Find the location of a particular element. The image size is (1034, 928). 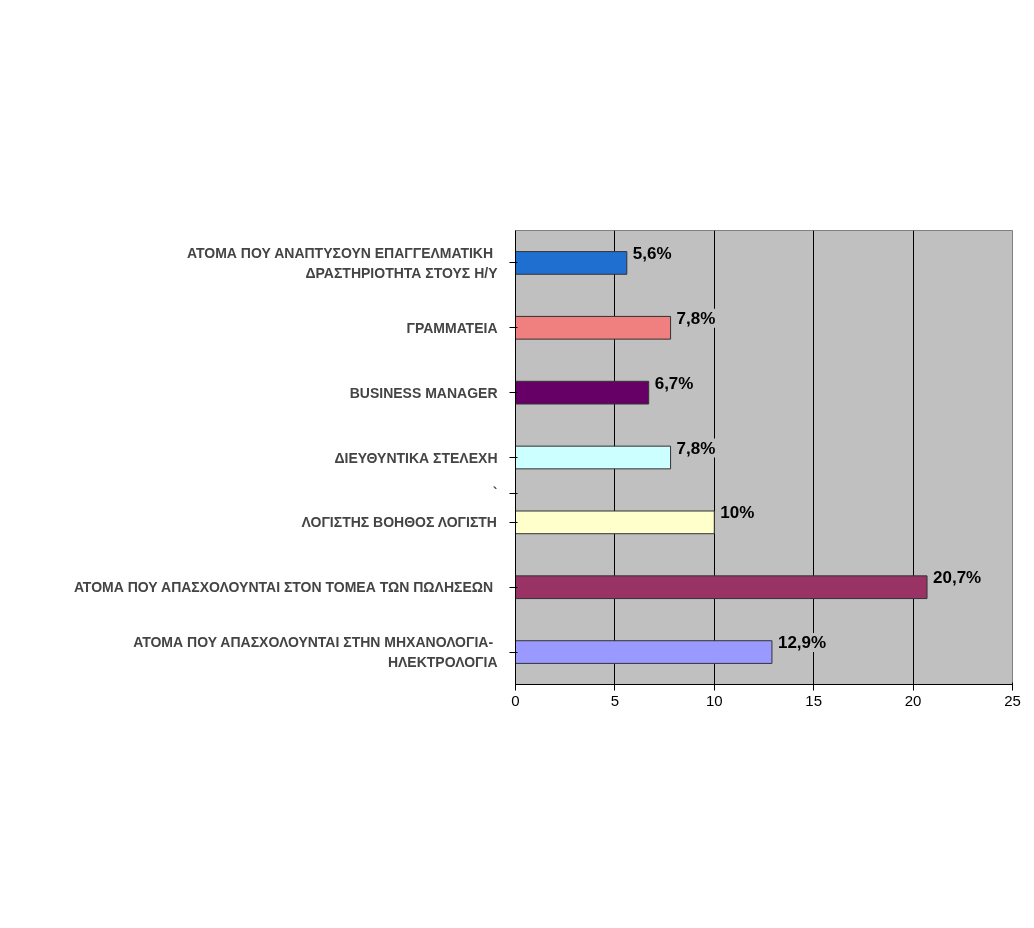

y-tick-label: ΑΤΟΜΑ ΠΟΥ ΑΠΑΣΧΟΛΟΥΝΤΑΙ ΣΤΟΝ ΤΟΜΕΑ ΤΩΝ ΠΩΛΗΣΕΩΝ is located at coordinates (283, 587).